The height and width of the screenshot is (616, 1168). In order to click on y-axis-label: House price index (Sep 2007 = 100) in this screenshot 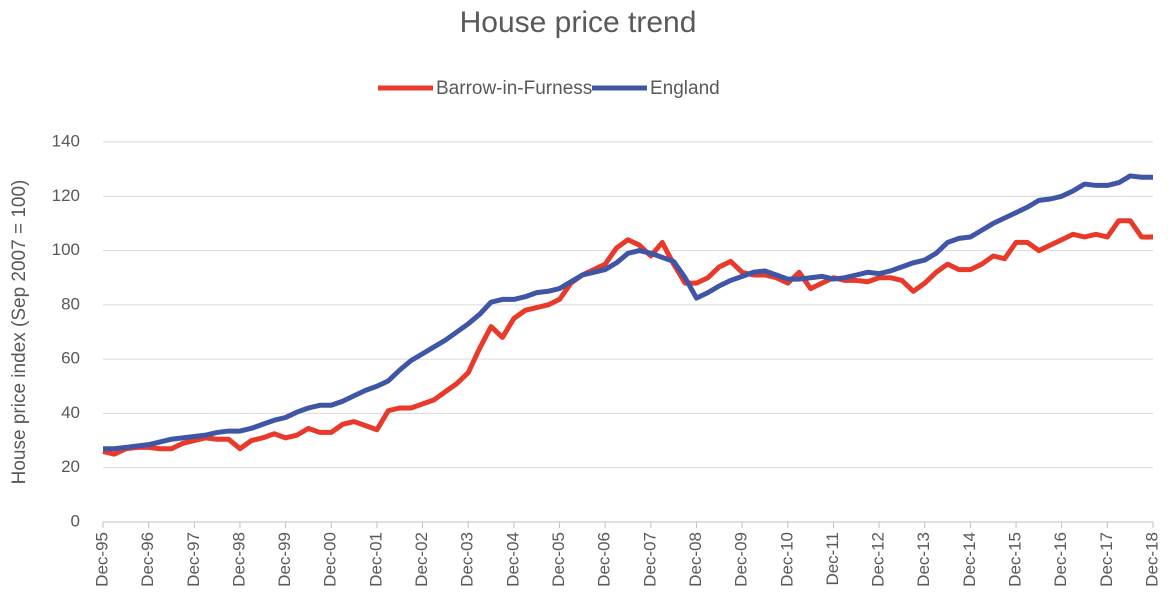, I will do `click(19, 332)`.